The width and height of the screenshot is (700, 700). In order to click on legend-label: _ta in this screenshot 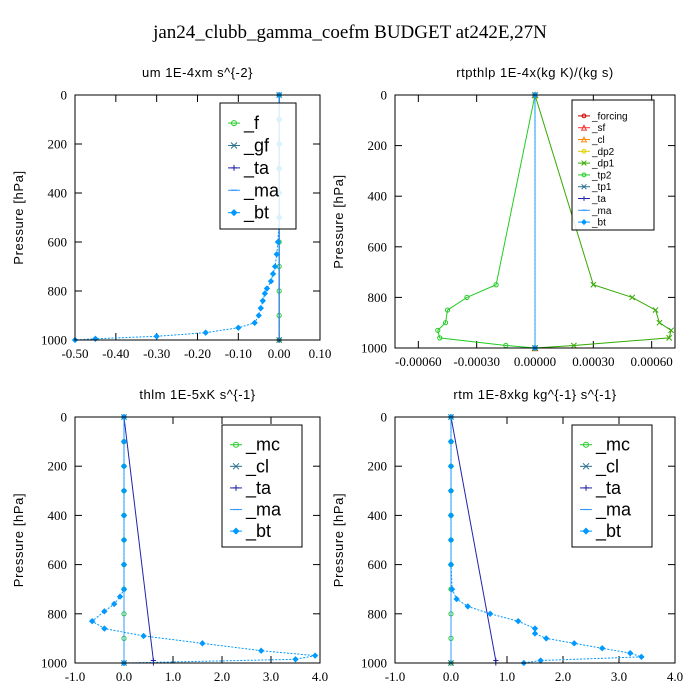, I will do `click(256, 168)`.